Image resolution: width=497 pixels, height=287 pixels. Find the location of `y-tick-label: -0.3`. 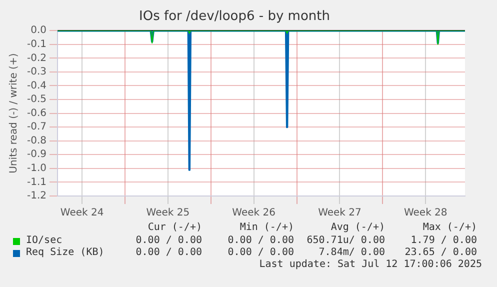

y-tick-label: -0.3 is located at coordinates (36, 72).